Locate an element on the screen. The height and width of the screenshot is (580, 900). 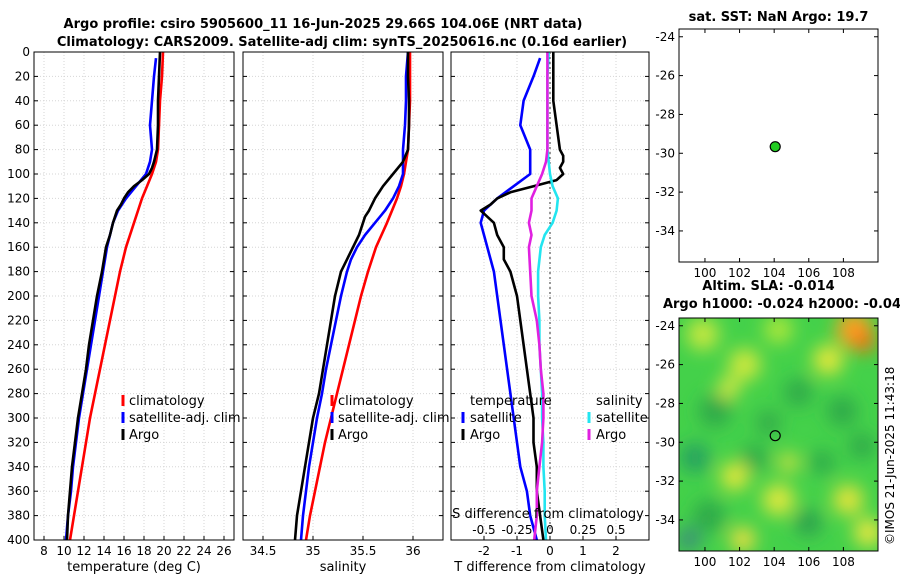
x-tick-label: 20 is located at coordinates (163, 551).